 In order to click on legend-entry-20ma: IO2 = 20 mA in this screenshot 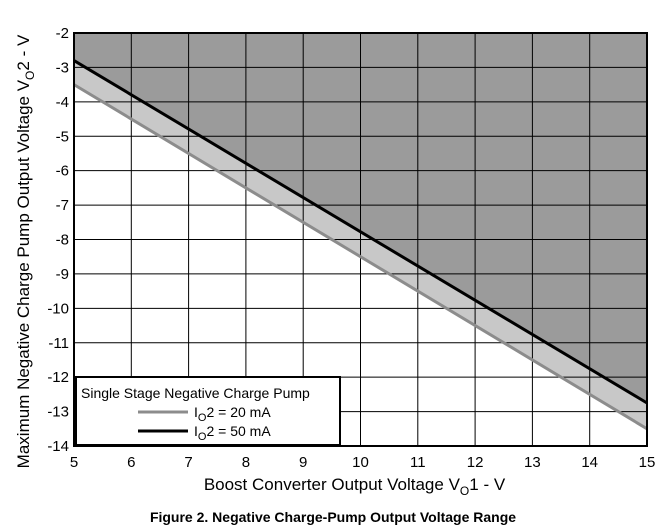, I will do `click(232, 414)`.